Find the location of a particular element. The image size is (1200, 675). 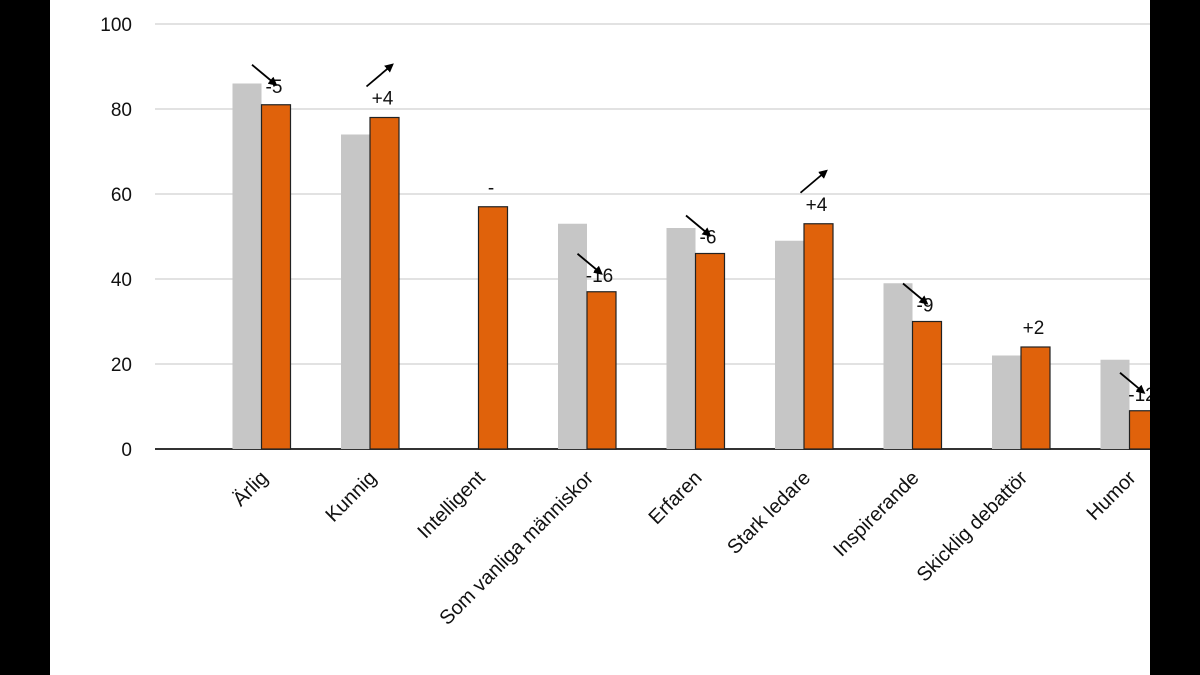

change-label: -6 is located at coordinates (708, 238).